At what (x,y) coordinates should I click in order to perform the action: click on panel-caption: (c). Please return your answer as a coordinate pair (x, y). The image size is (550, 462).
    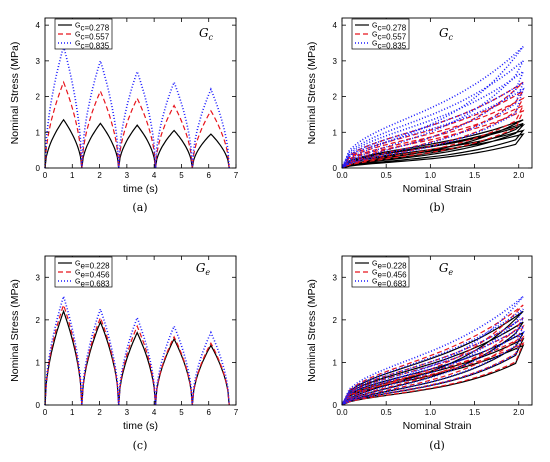
    Looking at the image, I should click on (140, 445).